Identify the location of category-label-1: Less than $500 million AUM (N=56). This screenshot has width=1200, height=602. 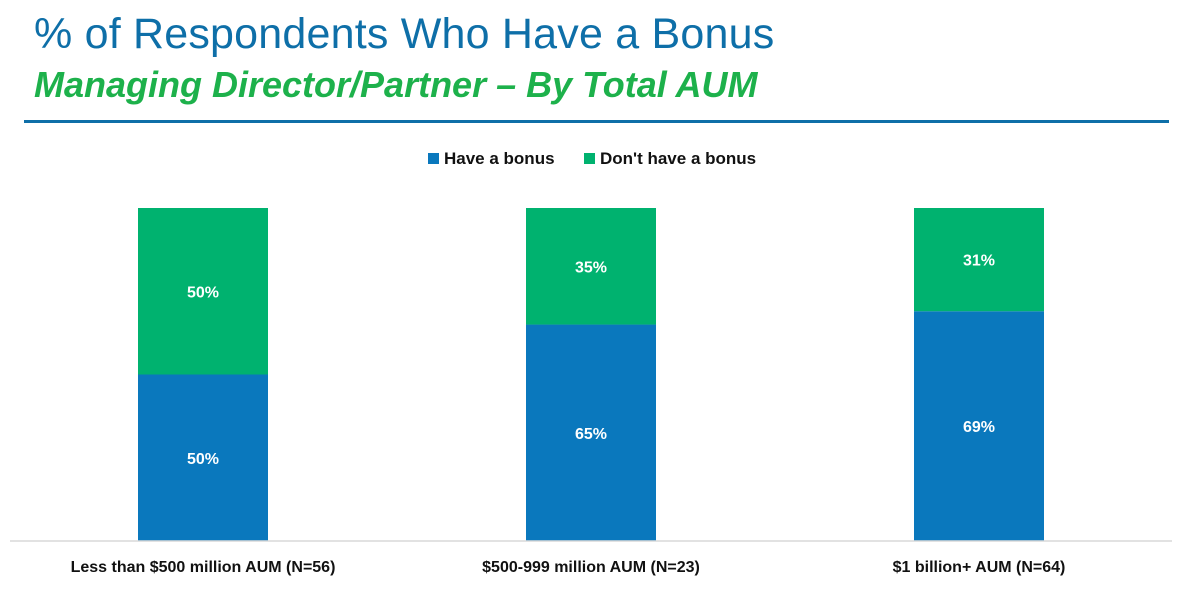
(203, 567).